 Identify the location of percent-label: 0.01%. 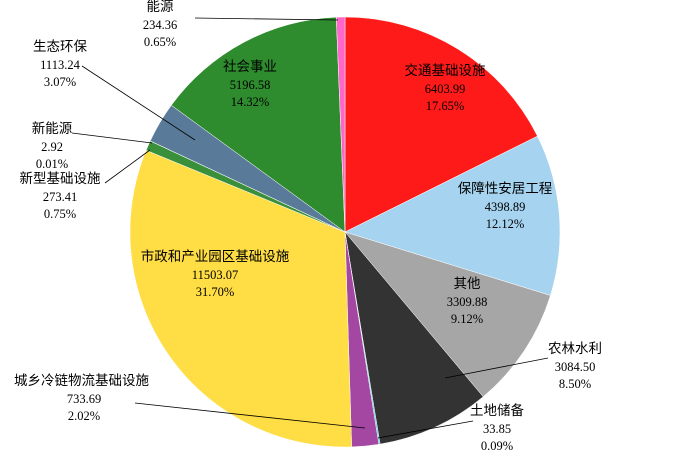
(52, 164).